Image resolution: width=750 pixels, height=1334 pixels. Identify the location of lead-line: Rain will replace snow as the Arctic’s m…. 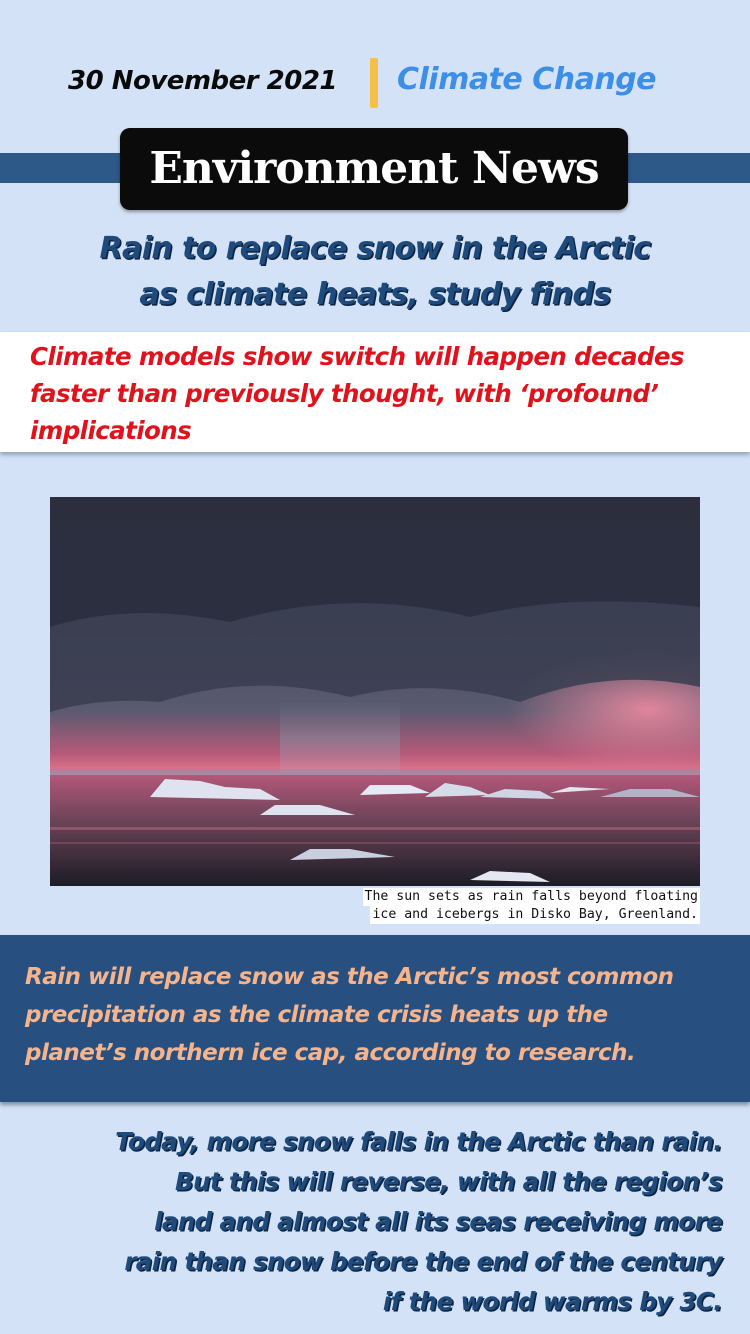
(349, 977).